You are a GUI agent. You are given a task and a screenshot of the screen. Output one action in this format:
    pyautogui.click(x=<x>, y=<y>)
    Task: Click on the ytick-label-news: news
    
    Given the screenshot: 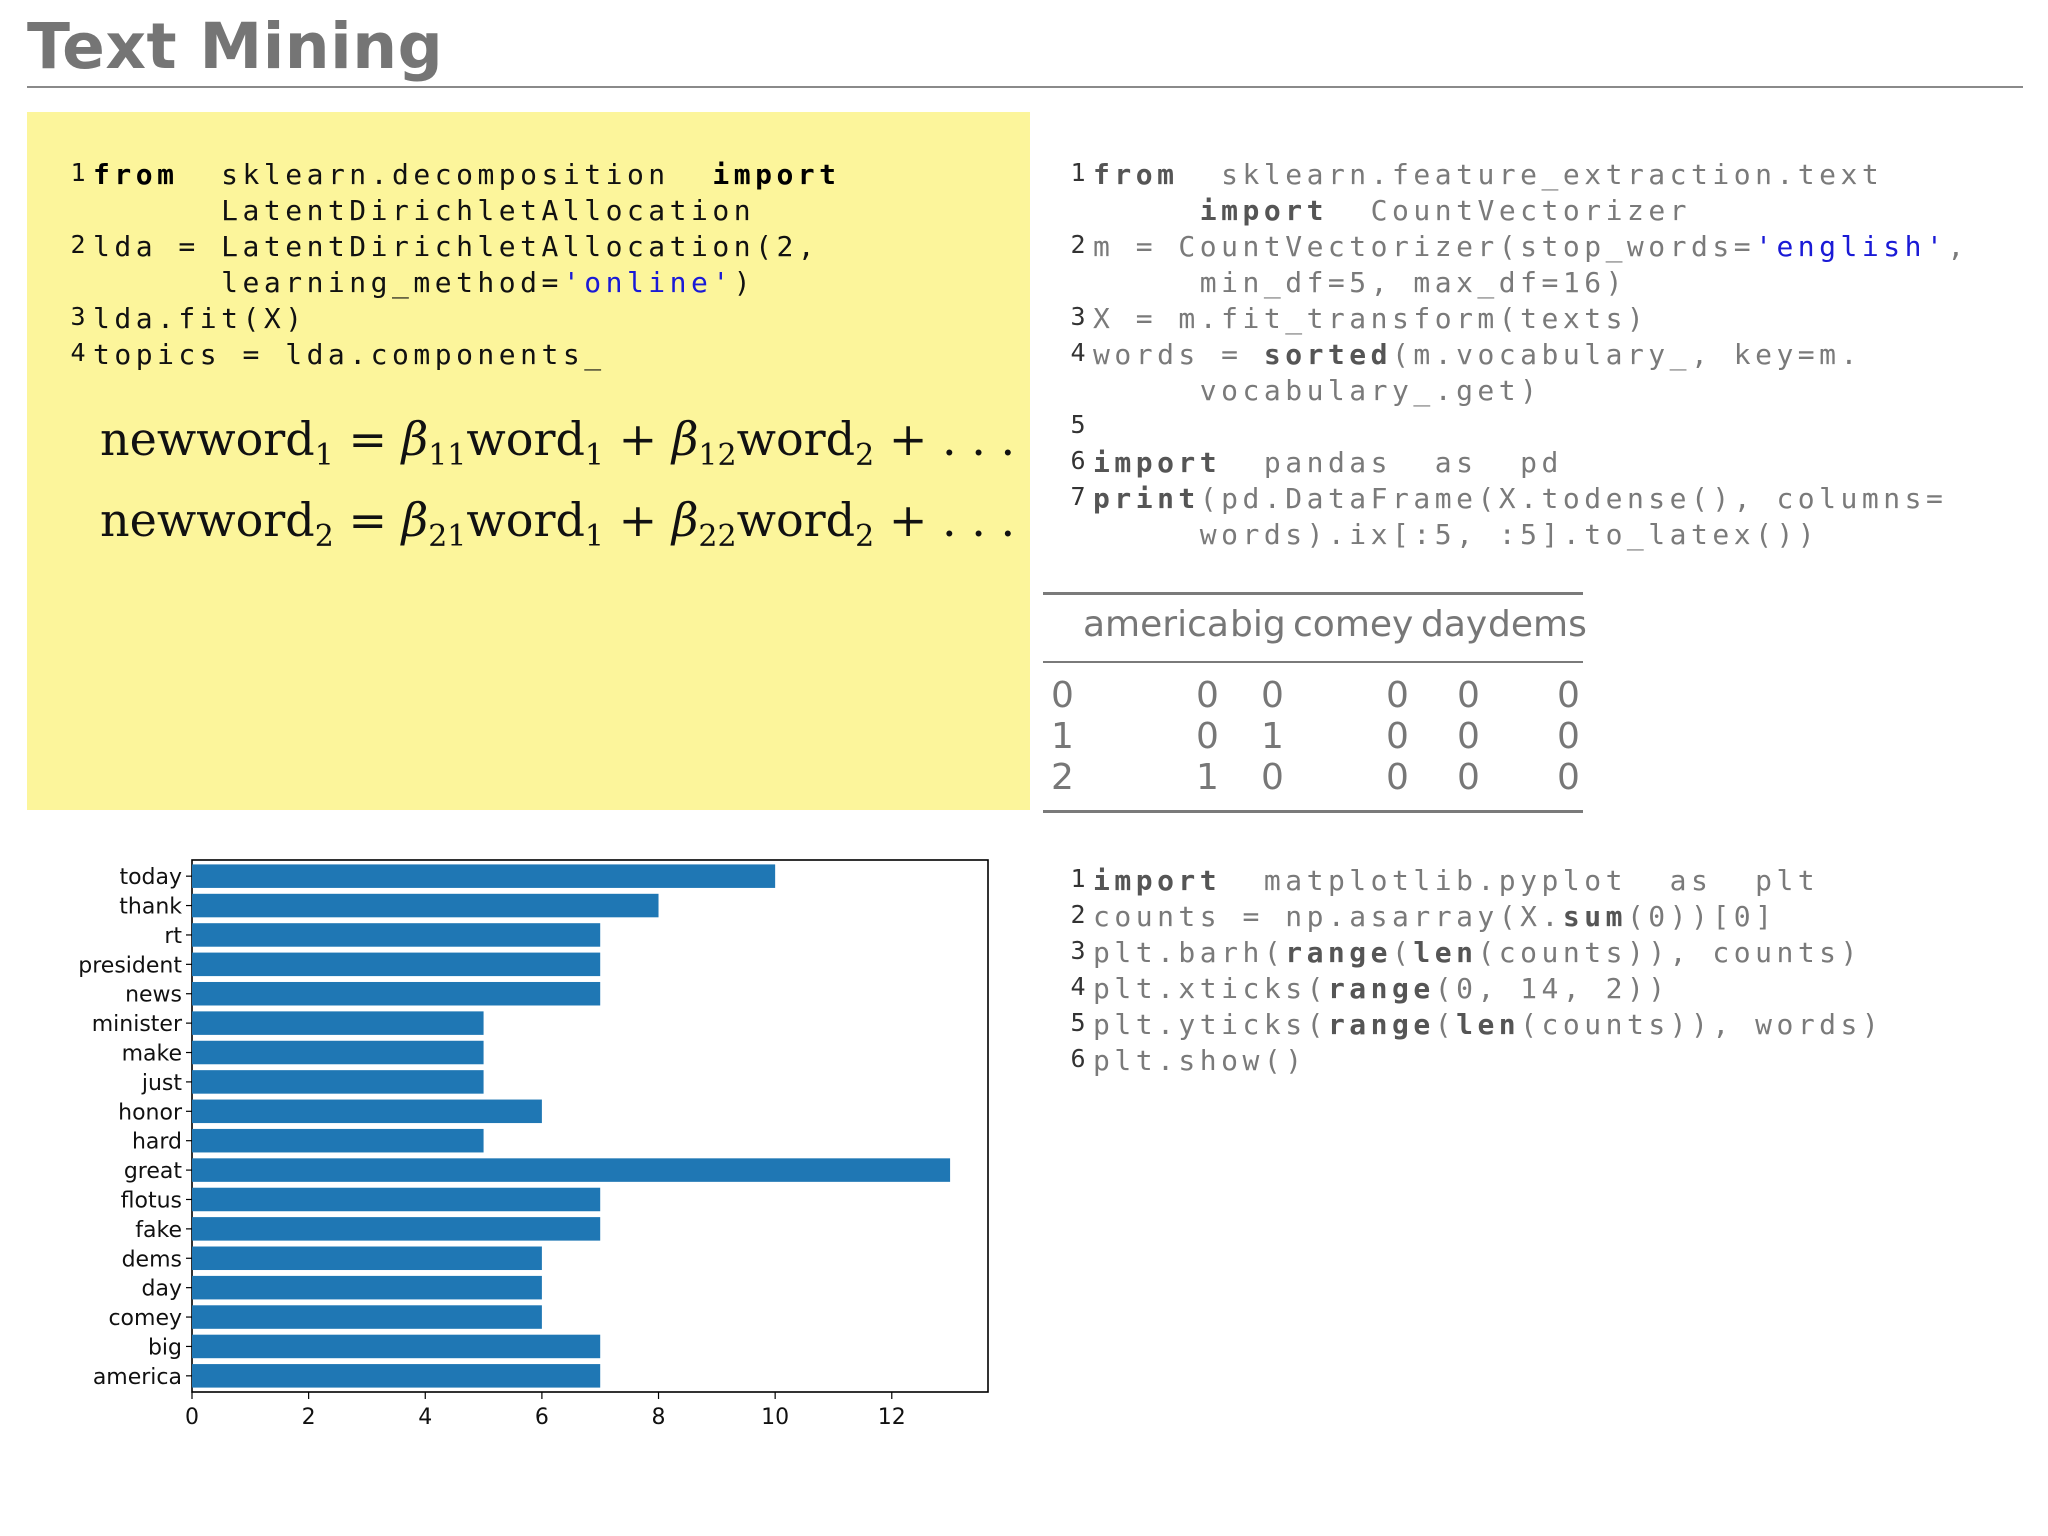 What is the action you would take?
    pyautogui.click(x=153, y=995)
    